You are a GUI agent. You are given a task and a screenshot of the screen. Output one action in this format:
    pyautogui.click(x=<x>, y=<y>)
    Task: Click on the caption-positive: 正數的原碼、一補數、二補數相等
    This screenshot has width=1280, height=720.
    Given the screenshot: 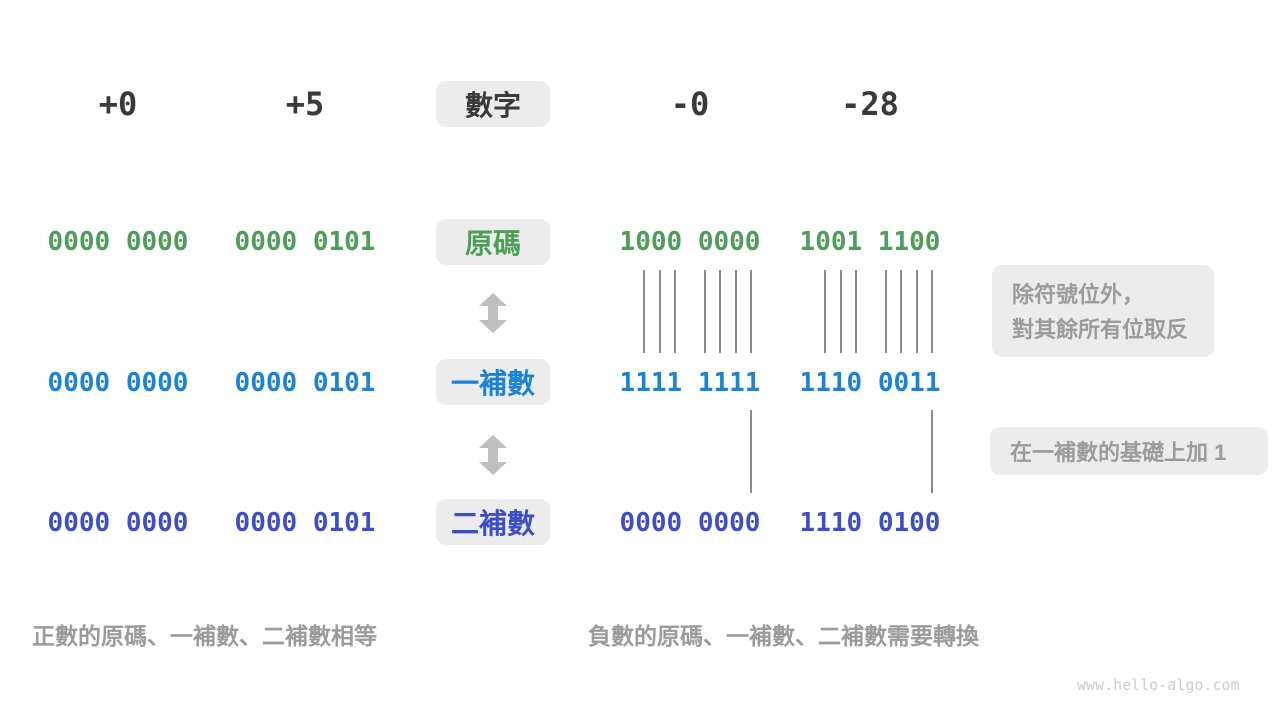 What is the action you would take?
    pyautogui.click(x=204, y=636)
    